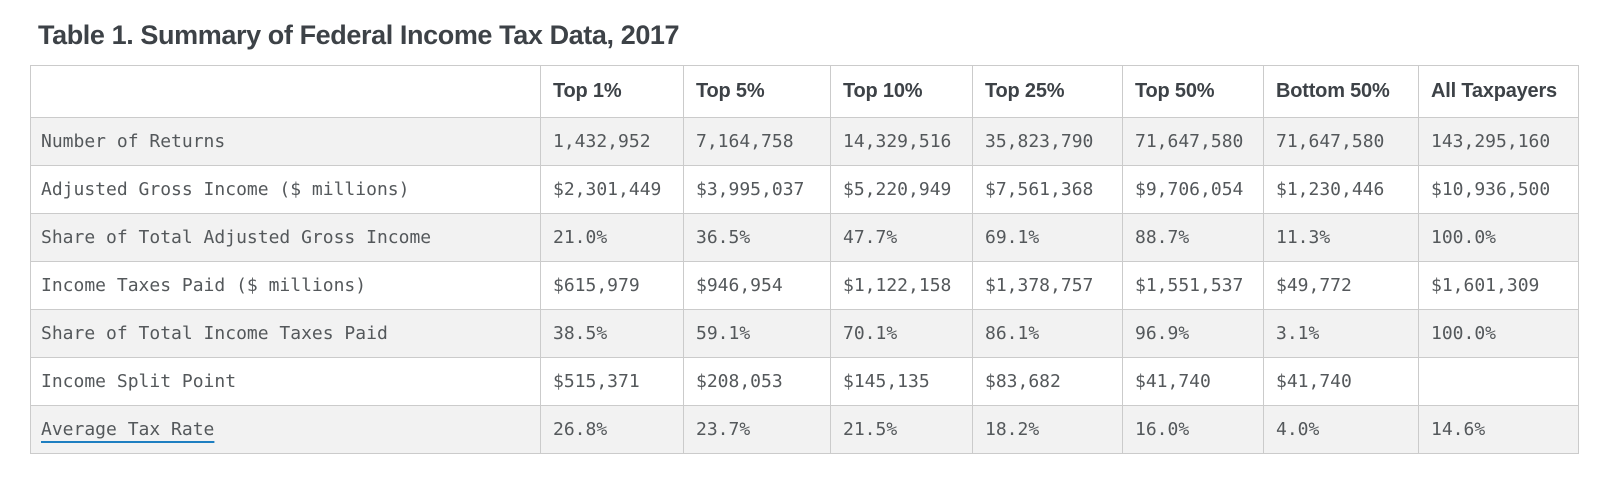 The width and height of the screenshot is (1600, 477). I want to click on table-cell: $1,230,446, so click(1341, 189).